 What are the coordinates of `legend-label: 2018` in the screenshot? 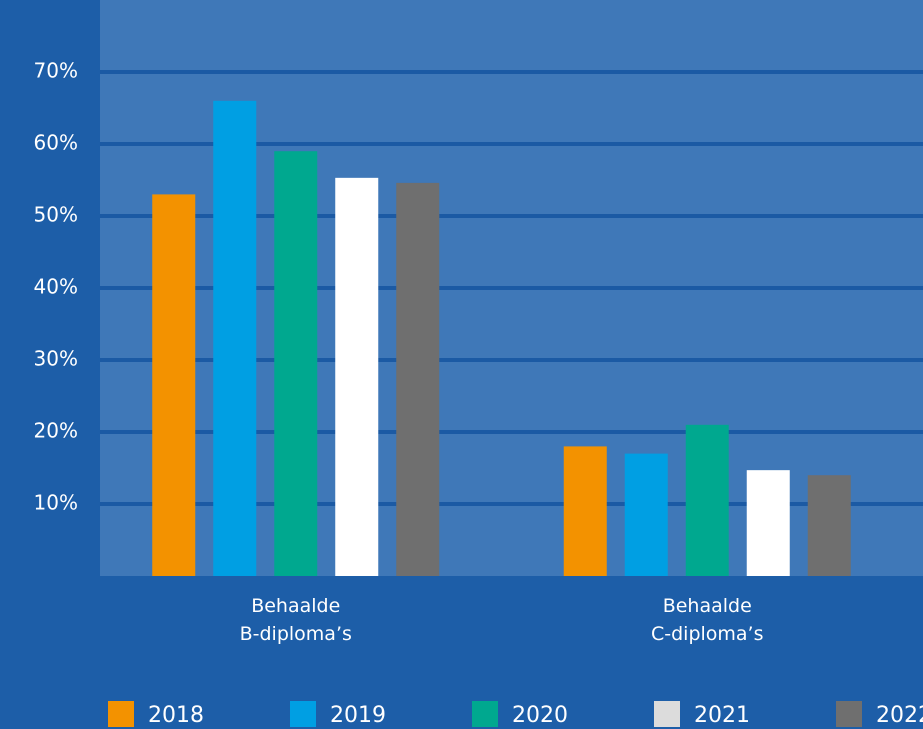 It's located at (176, 715).